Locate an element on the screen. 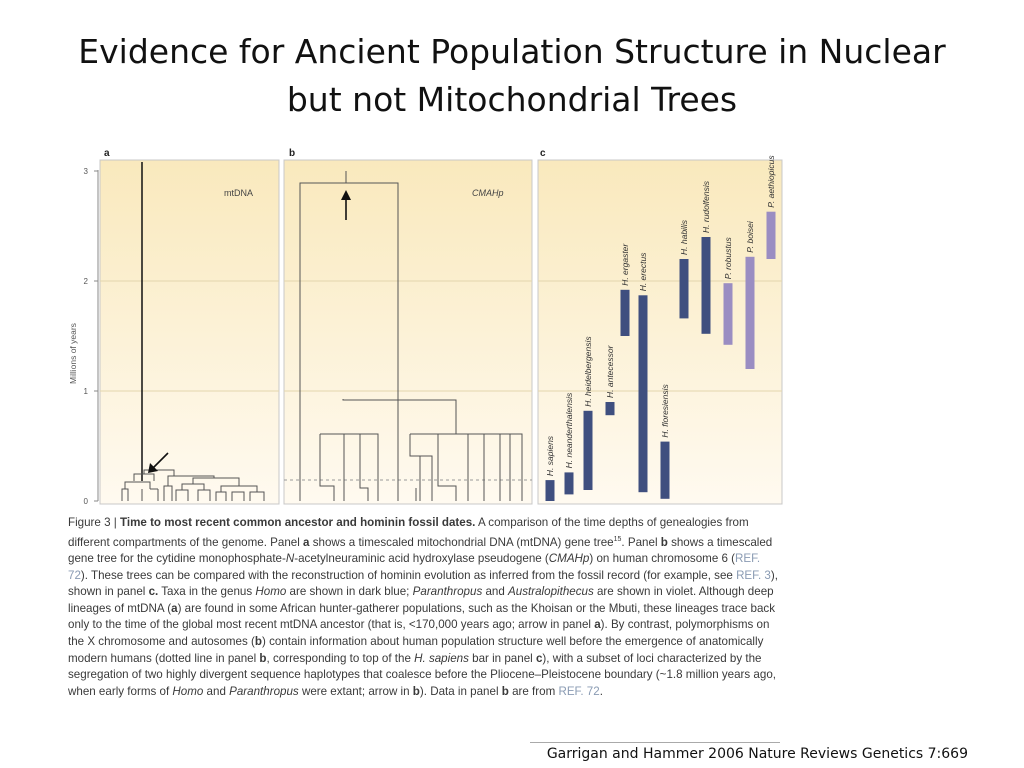 Image resolution: width=1024 pixels, height=768 pixels. y-tick-label: 1 is located at coordinates (86, 391).